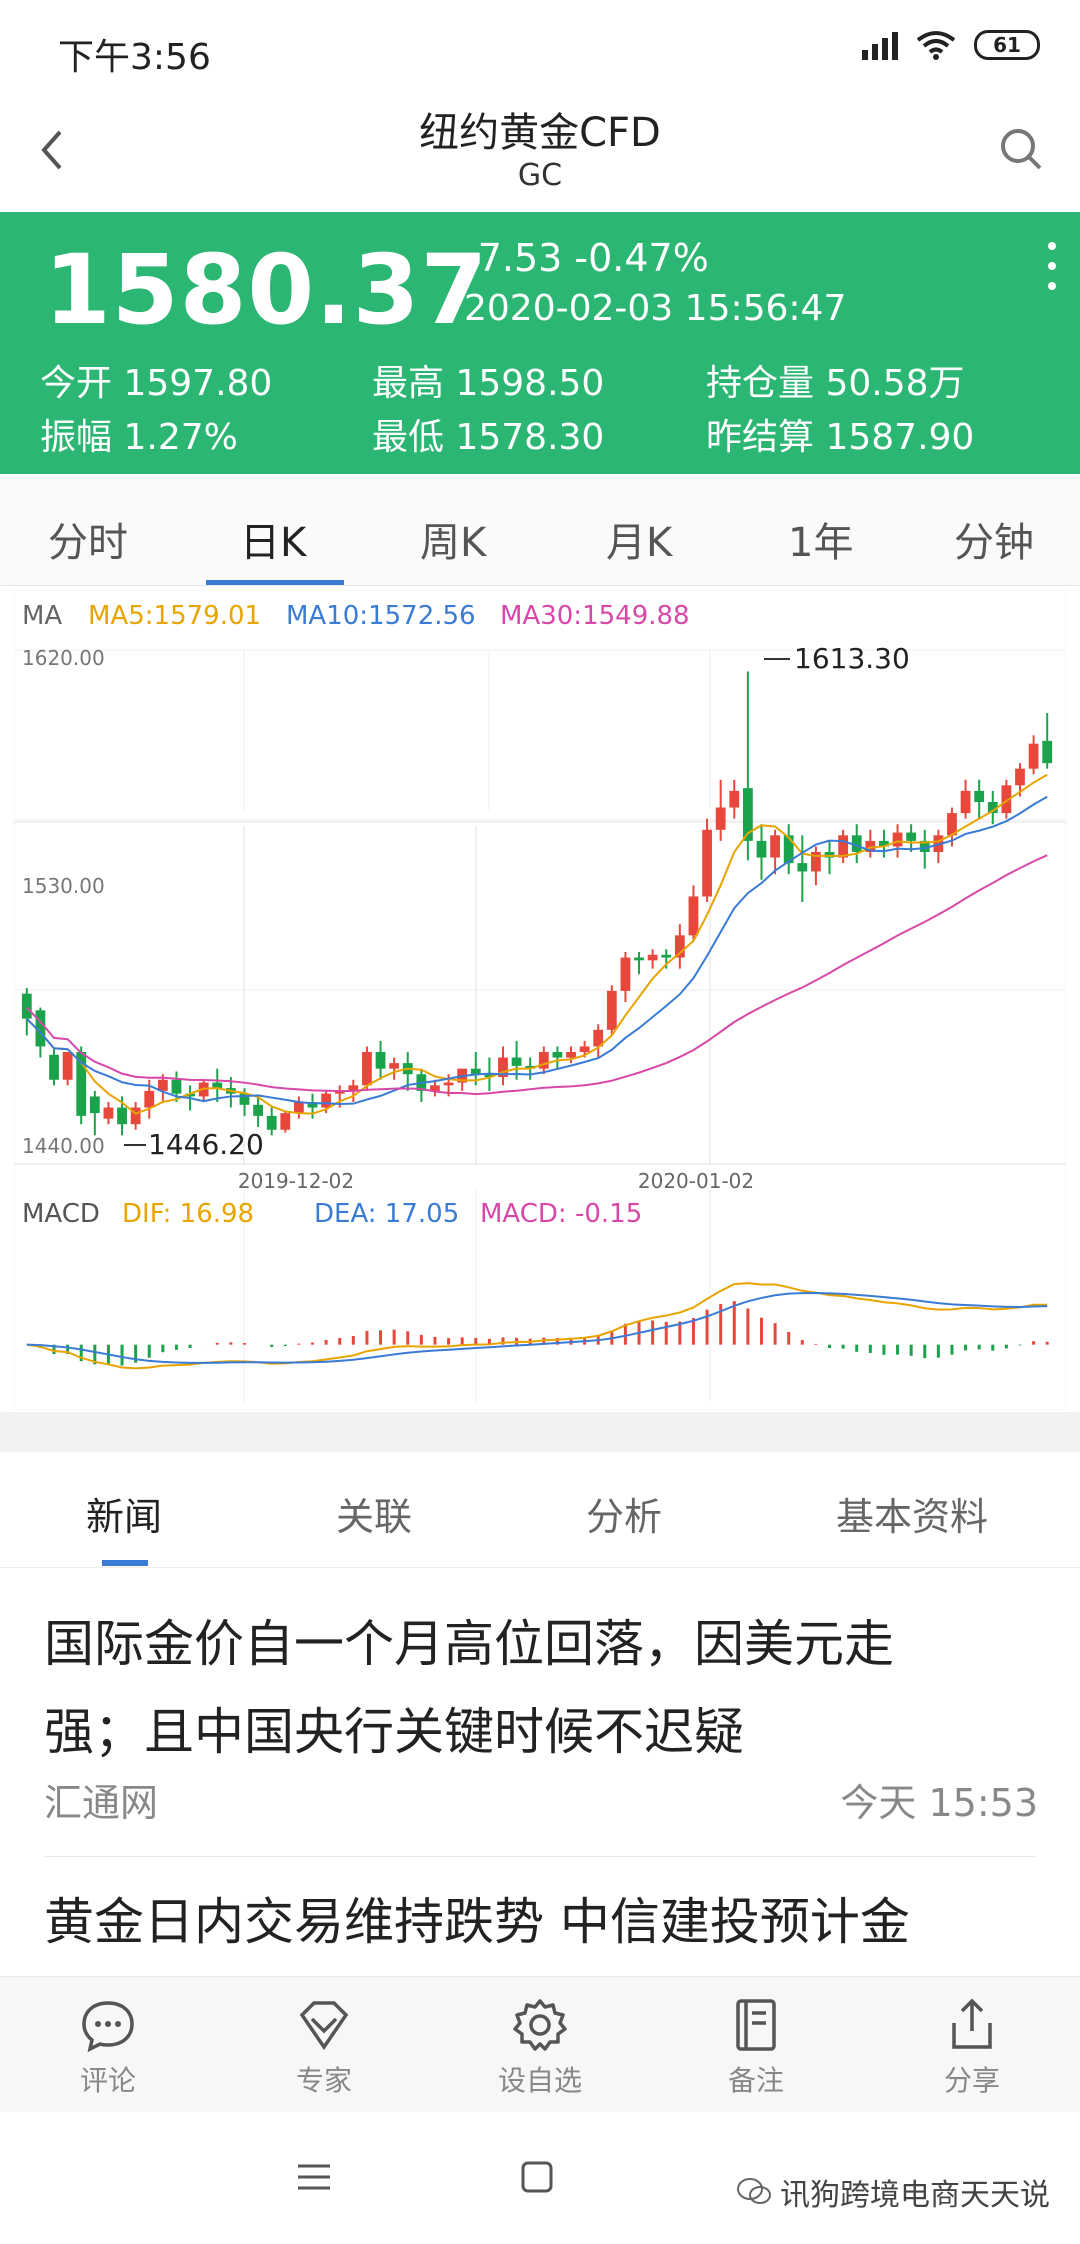  I want to click on ma5-line, so click(537, 944).